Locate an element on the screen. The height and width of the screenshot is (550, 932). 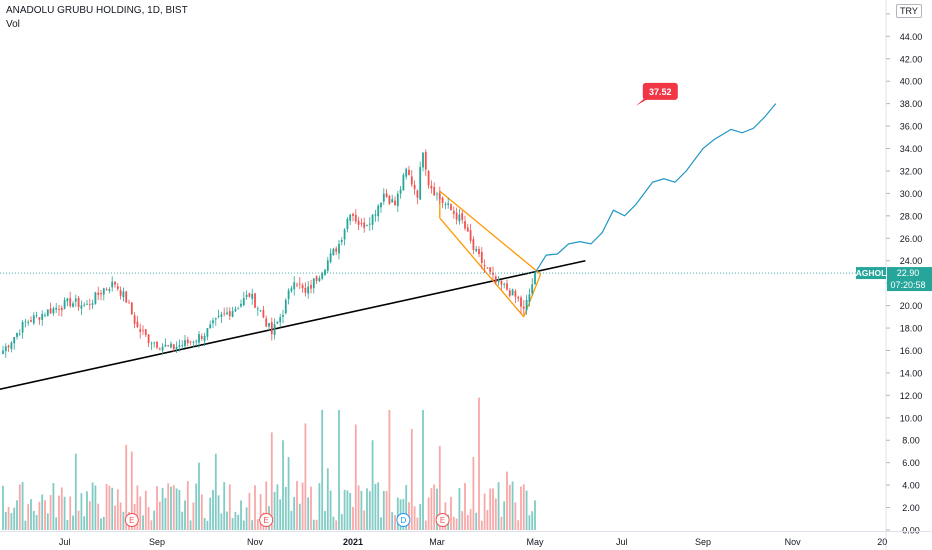
x-tick-label: May is located at coordinates (535, 542).